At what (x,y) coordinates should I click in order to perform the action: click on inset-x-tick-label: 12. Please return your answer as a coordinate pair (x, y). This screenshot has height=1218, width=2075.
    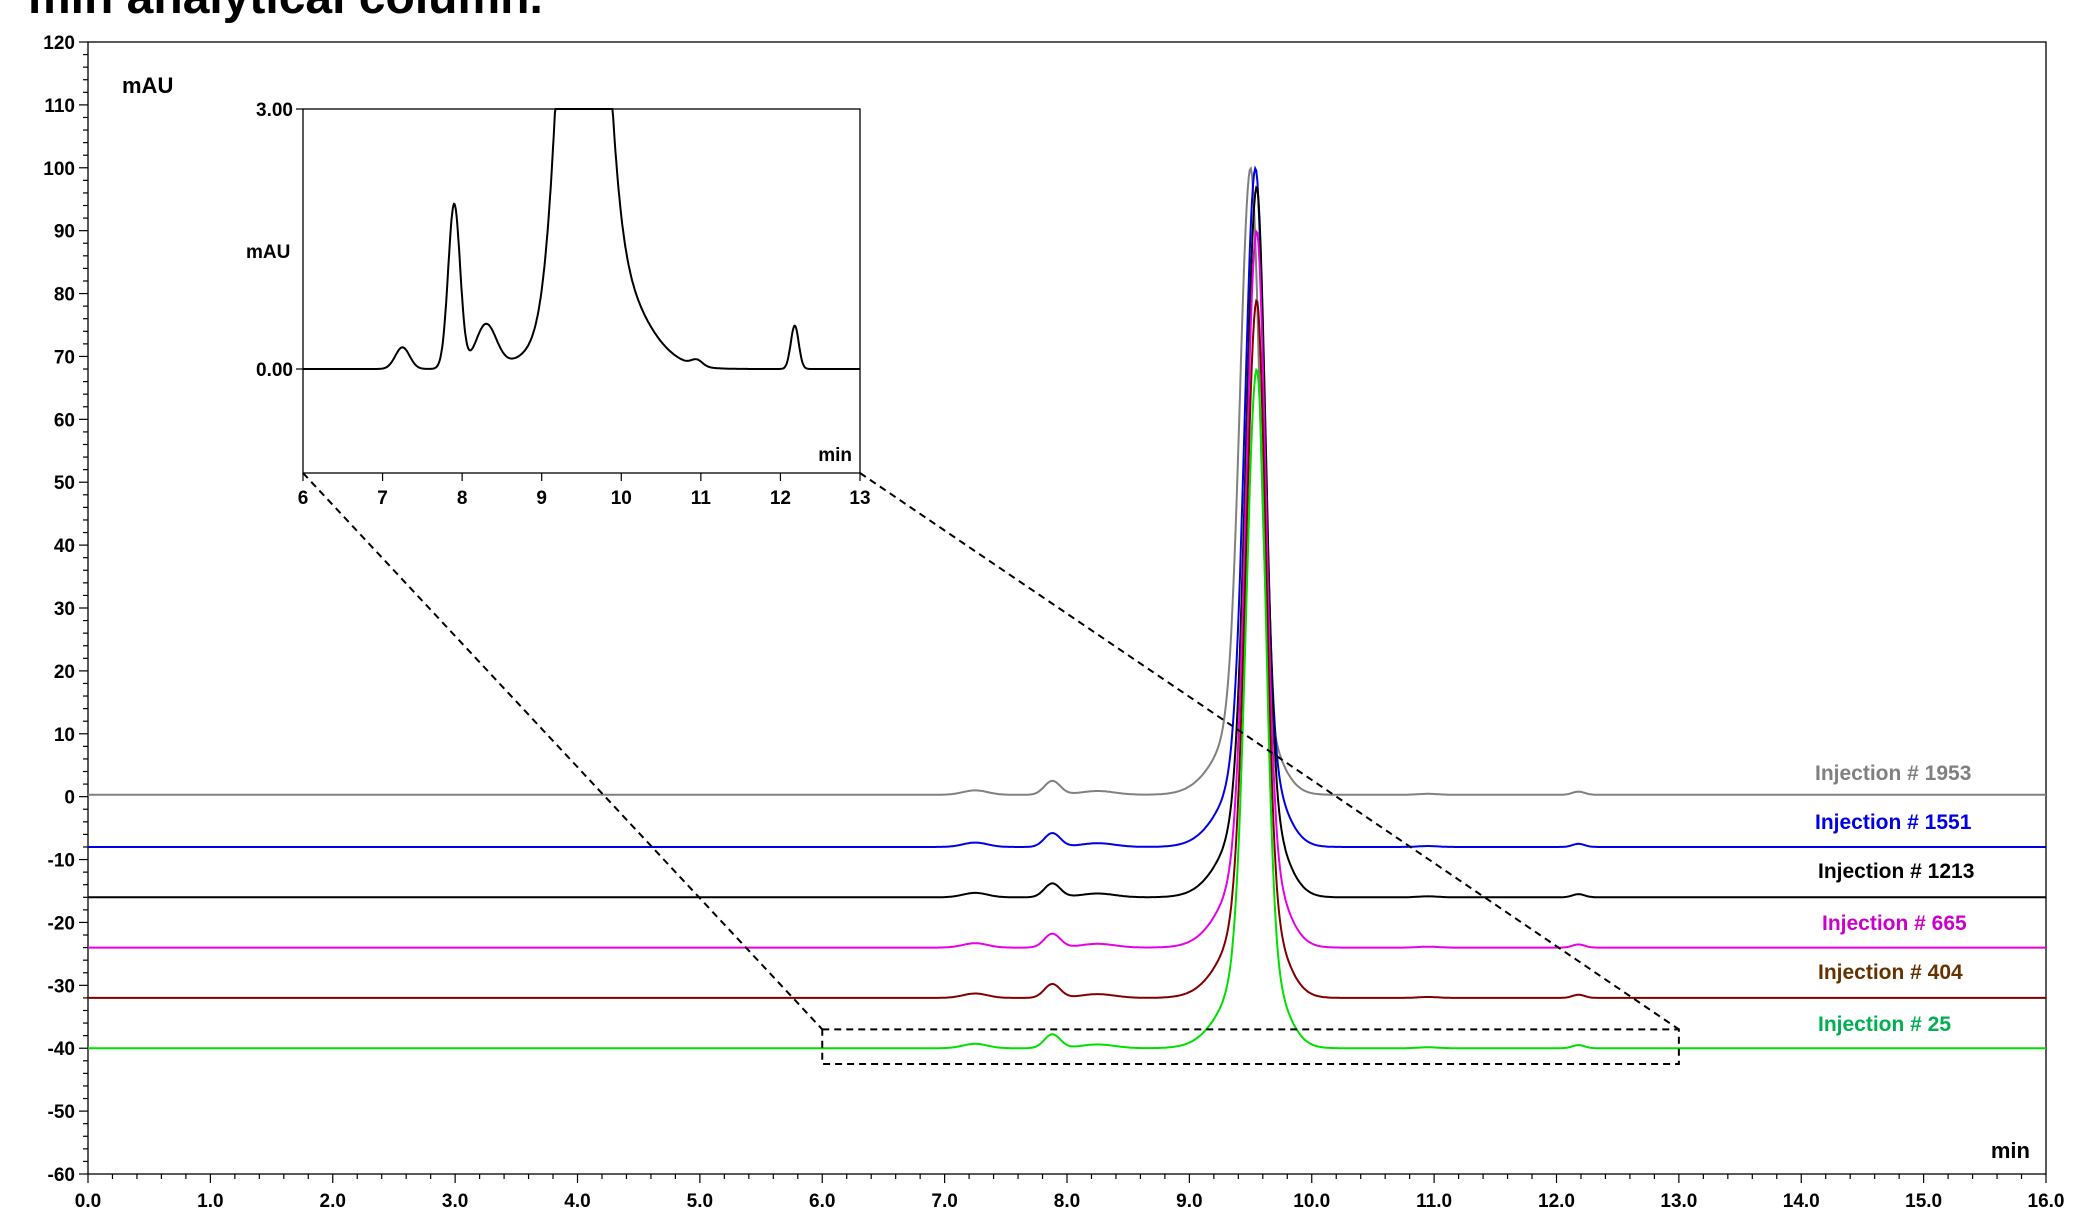
    Looking at the image, I should click on (780, 498).